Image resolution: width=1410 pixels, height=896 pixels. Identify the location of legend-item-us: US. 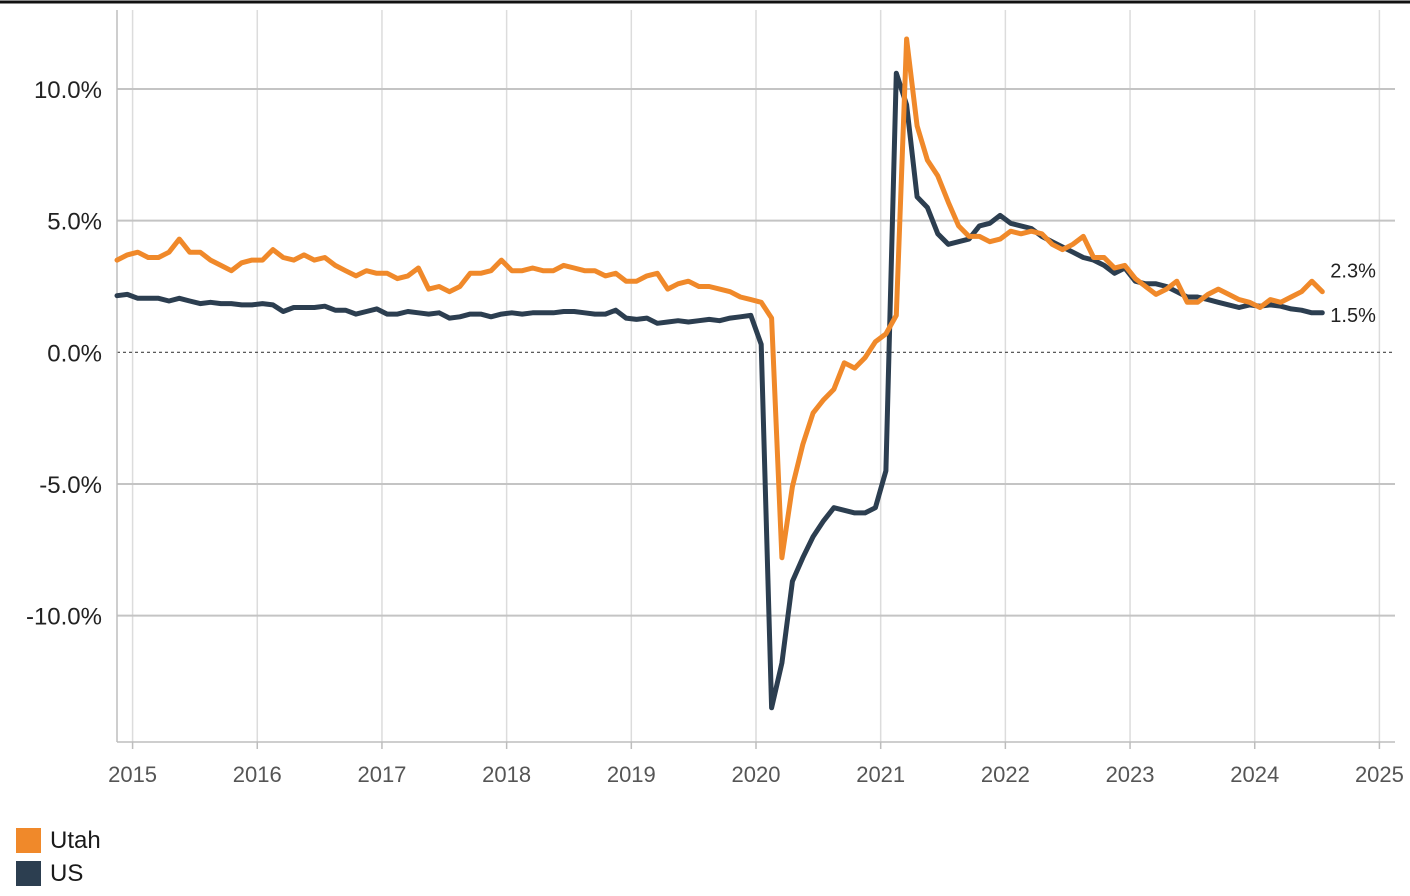
(58, 873).